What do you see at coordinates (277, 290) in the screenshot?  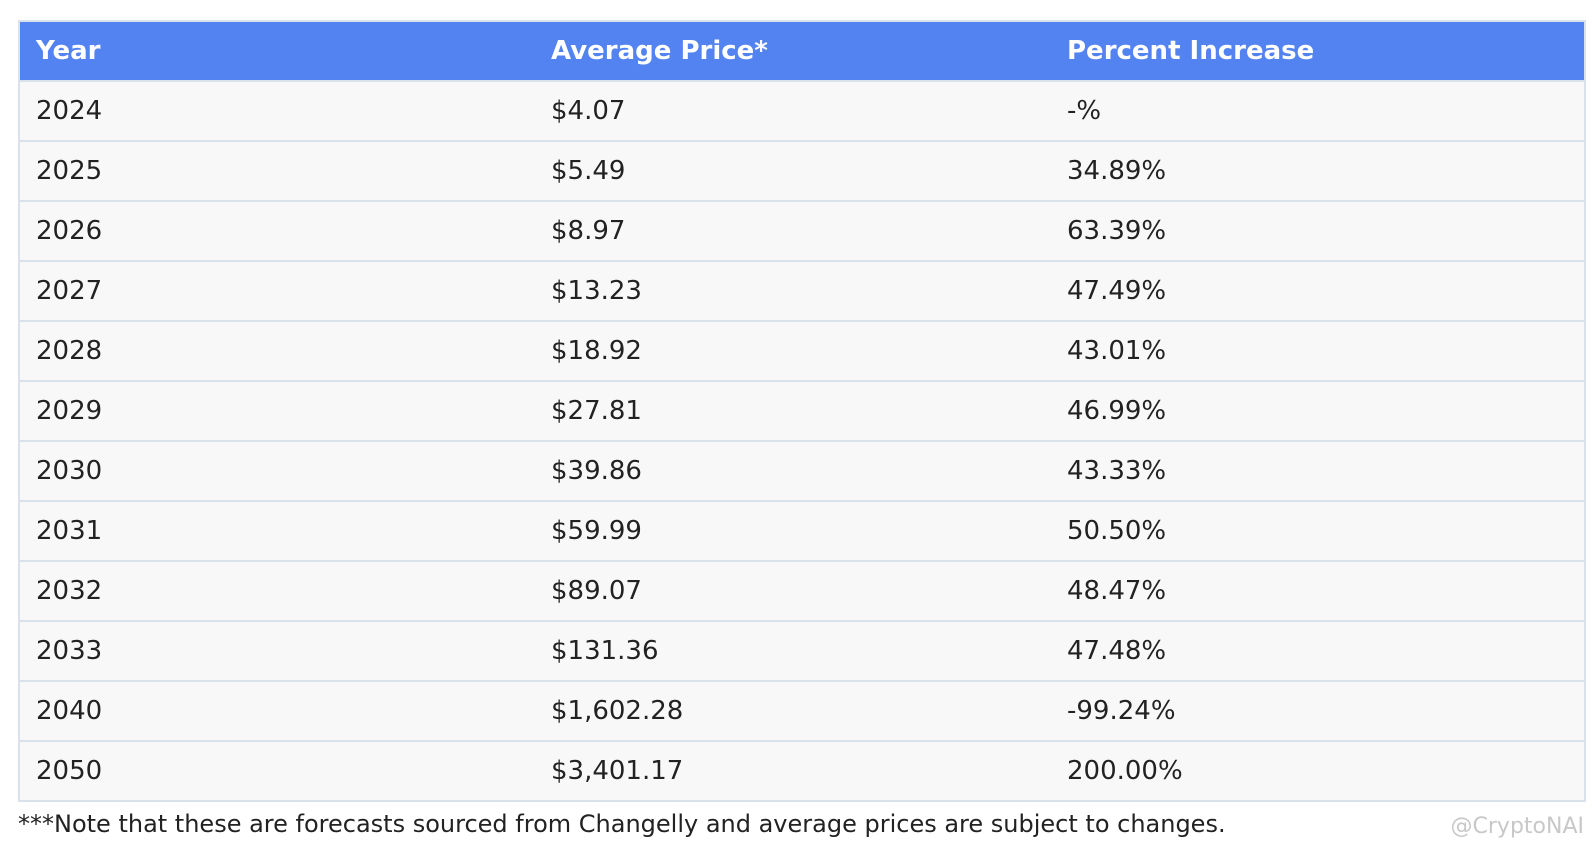 I see `table-cell: 2027` at bounding box center [277, 290].